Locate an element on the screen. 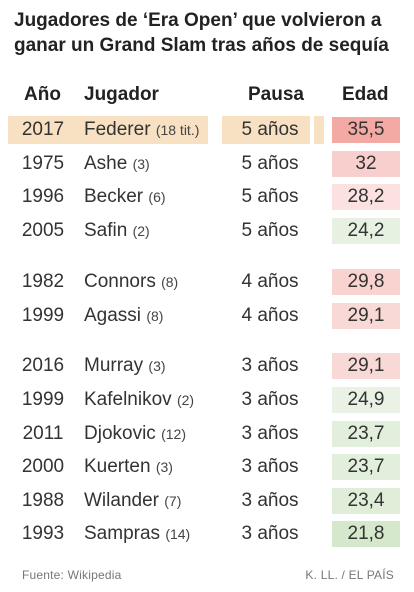  source-note: Fuente: Wikipedia is located at coordinates (72, 575).